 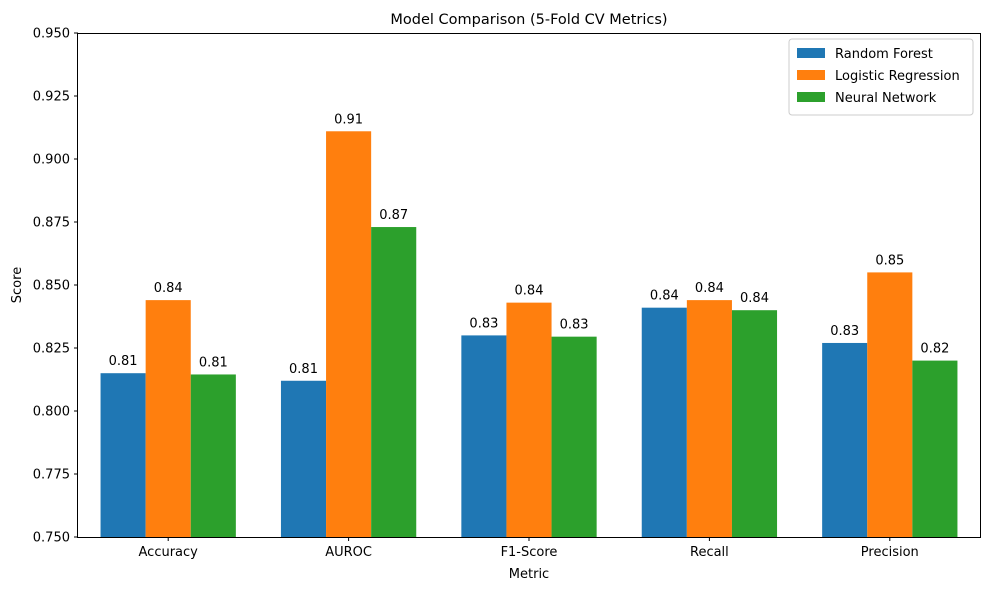 What do you see at coordinates (303, 458) in the screenshot?
I see `bar-random-forest-auroc` at bounding box center [303, 458].